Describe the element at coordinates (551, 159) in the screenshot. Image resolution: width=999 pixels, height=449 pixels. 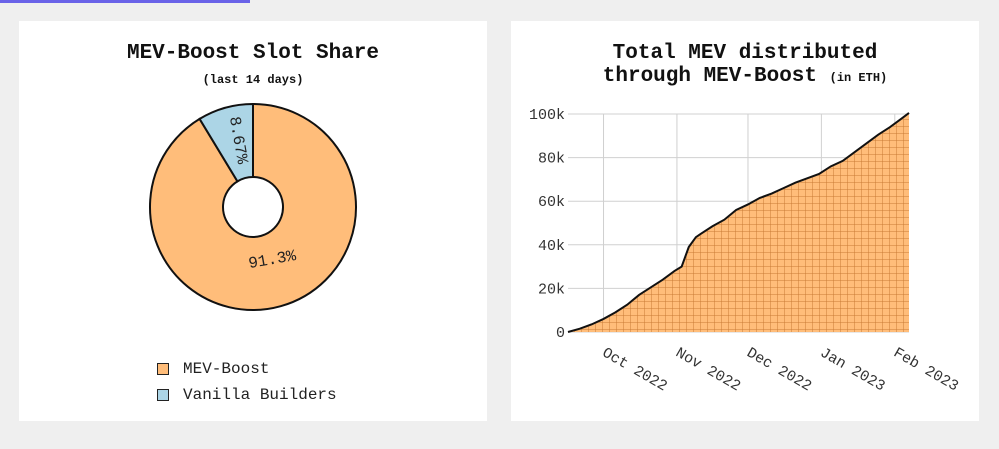
I see `y-tick-label: 80k` at that location.